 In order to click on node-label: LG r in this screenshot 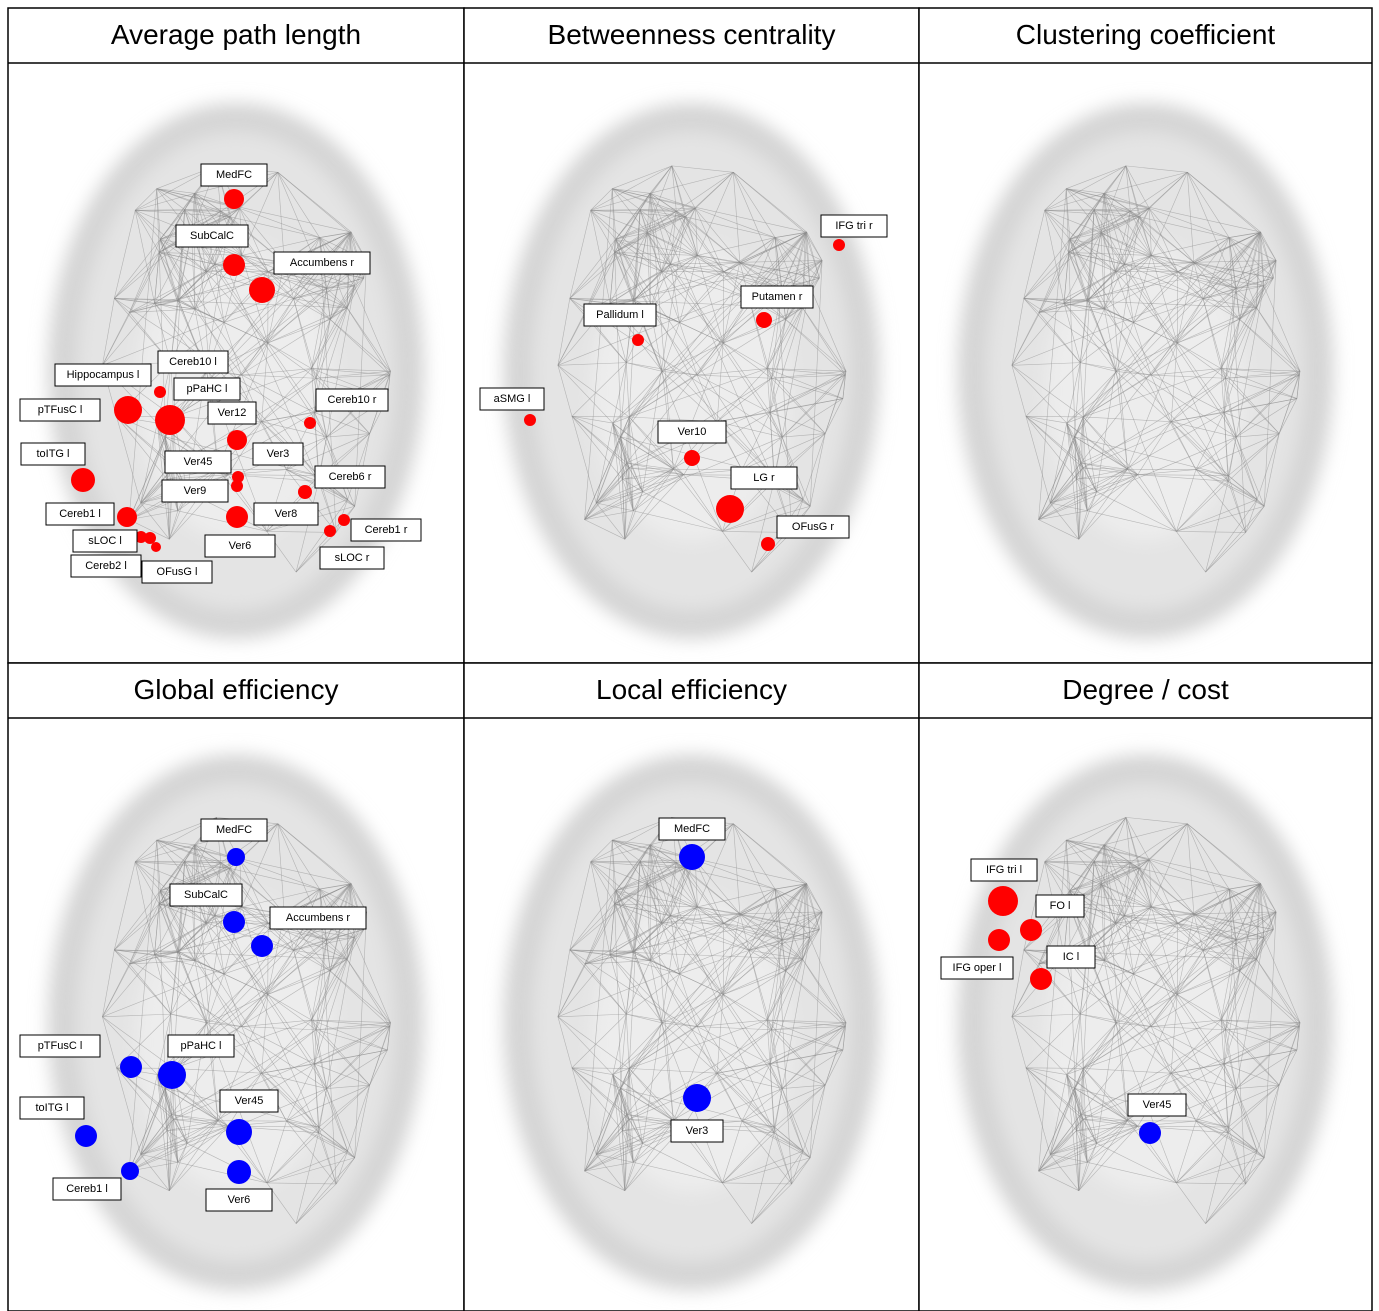, I will do `click(764, 478)`.